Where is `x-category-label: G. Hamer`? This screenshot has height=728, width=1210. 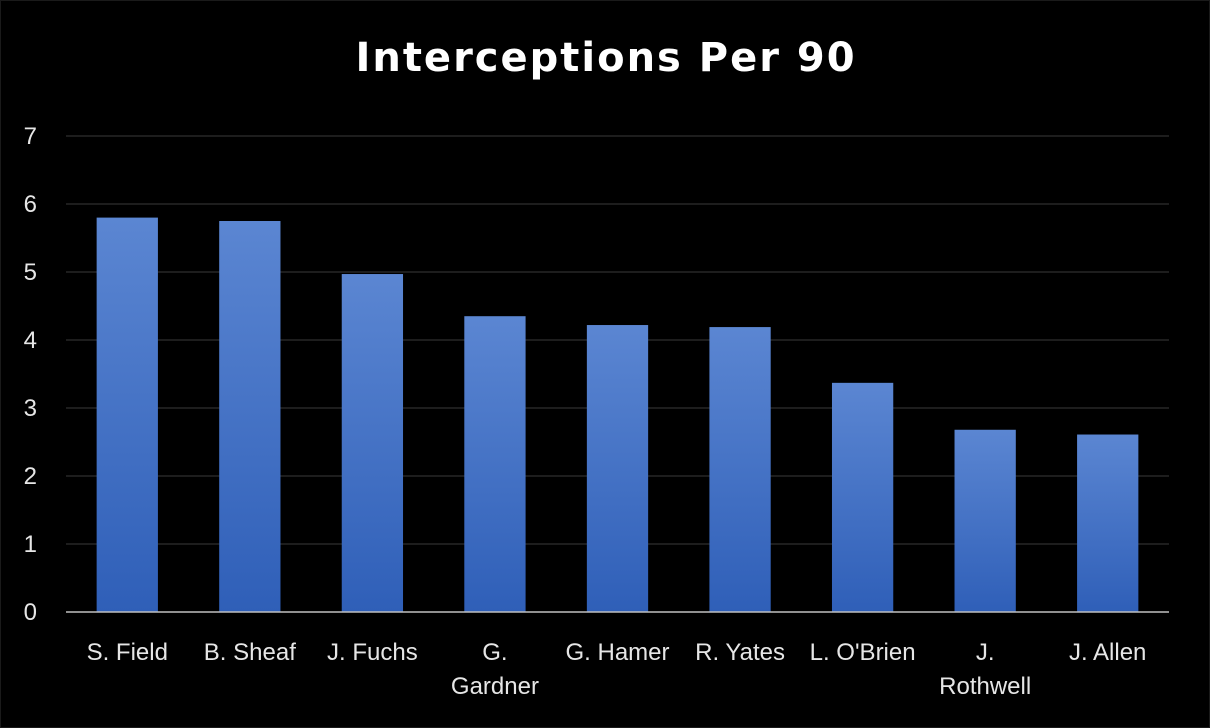
x-category-label: G. Hamer is located at coordinates (617, 652).